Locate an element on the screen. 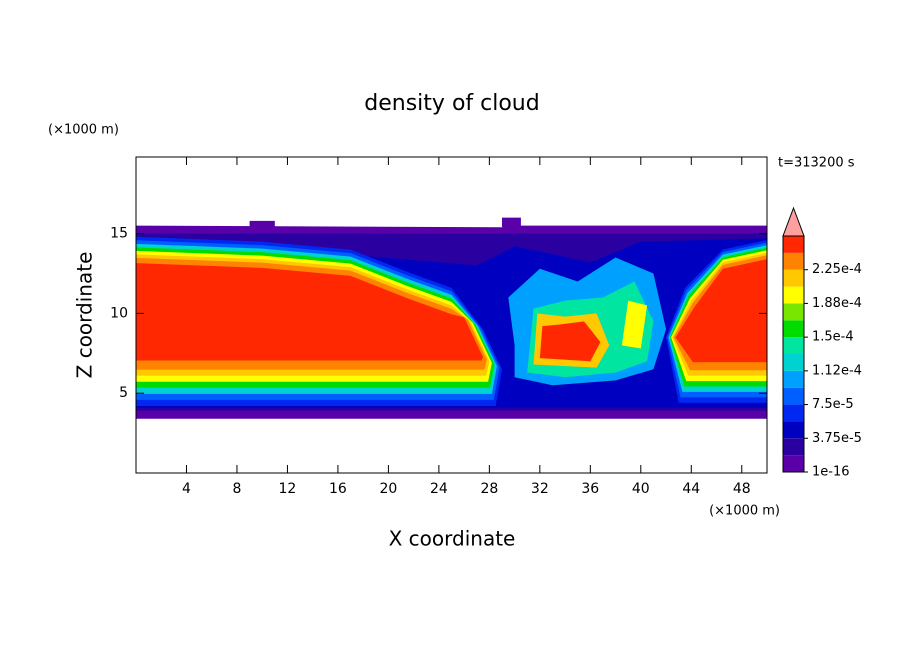  x-tick-label: 20 is located at coordinates (388, 489).